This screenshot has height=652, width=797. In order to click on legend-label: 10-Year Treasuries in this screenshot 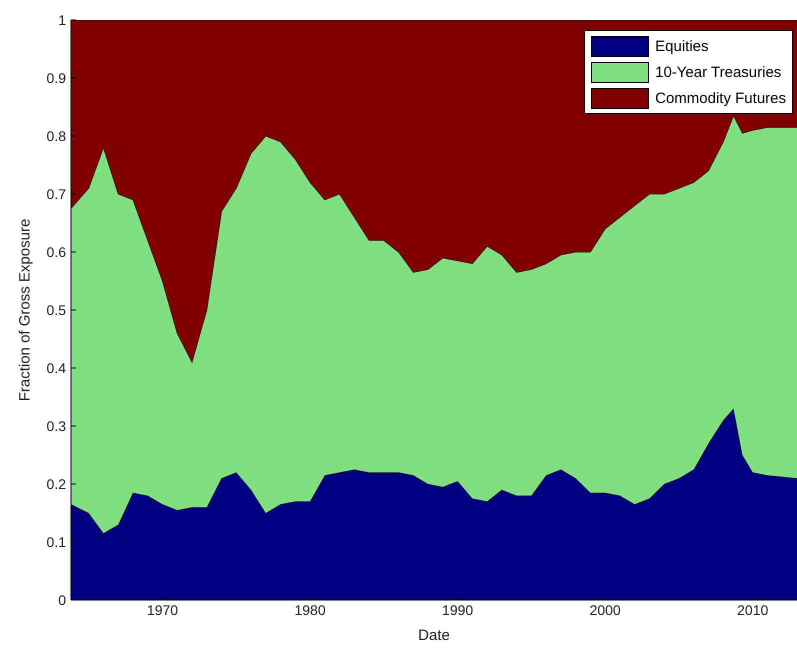, I will do `click(718, 72)`.